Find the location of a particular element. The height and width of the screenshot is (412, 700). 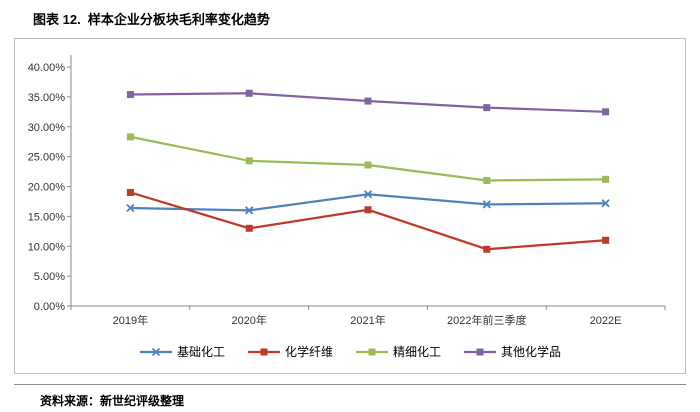

legend-label: 精细化工 is located at coordinates (417, 352).